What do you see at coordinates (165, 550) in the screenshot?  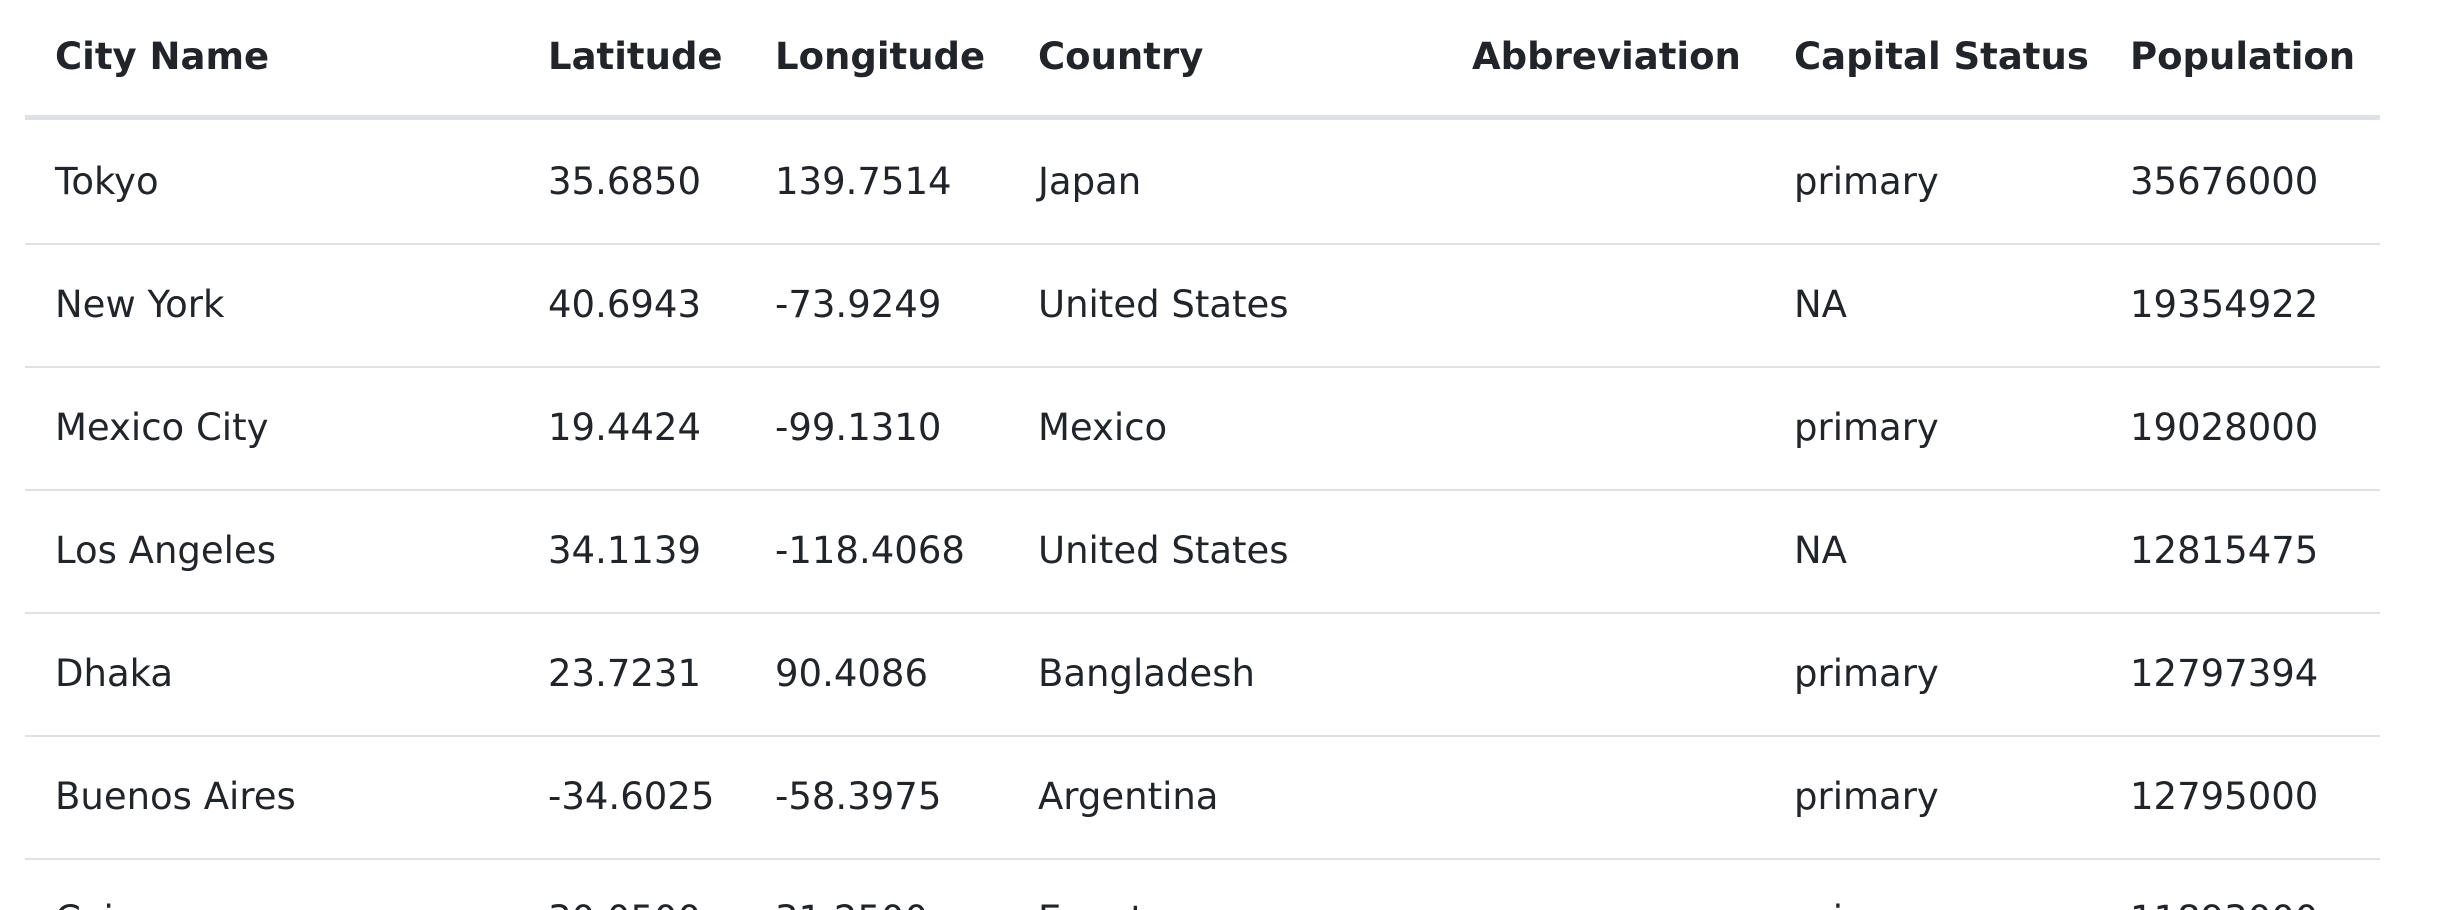 I see `table-cell: Los Angeles` at bounding box center [165, 550].